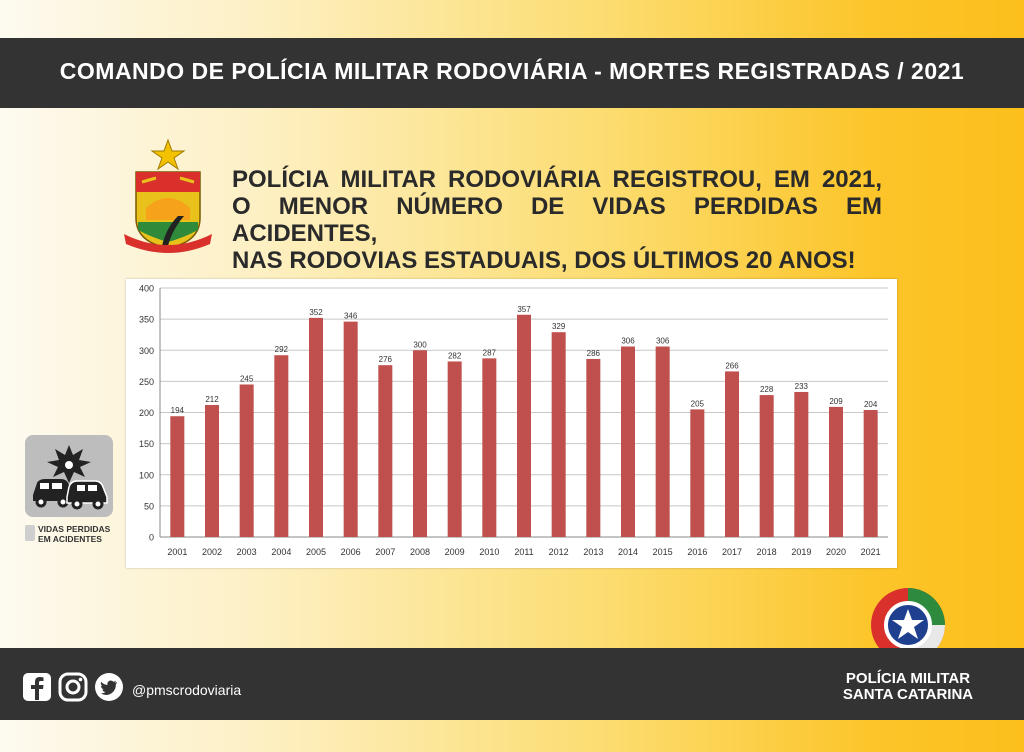 The width and height of the screenshot is (1024, 752). I want to click on x-tick-label: 2014, so click(628, 552).